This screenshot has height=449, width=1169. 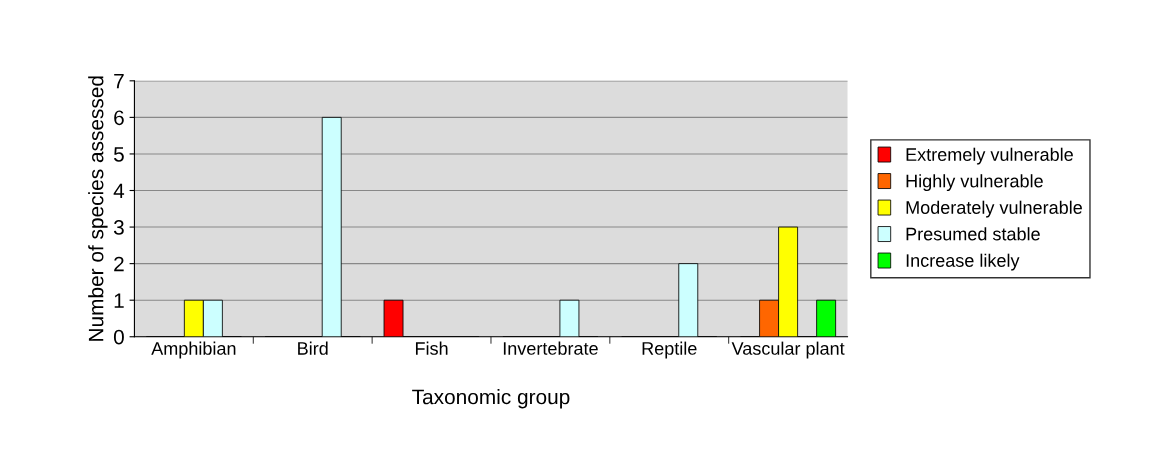 I want to click on y-tick-label: 7, so click(x=119, y=81).